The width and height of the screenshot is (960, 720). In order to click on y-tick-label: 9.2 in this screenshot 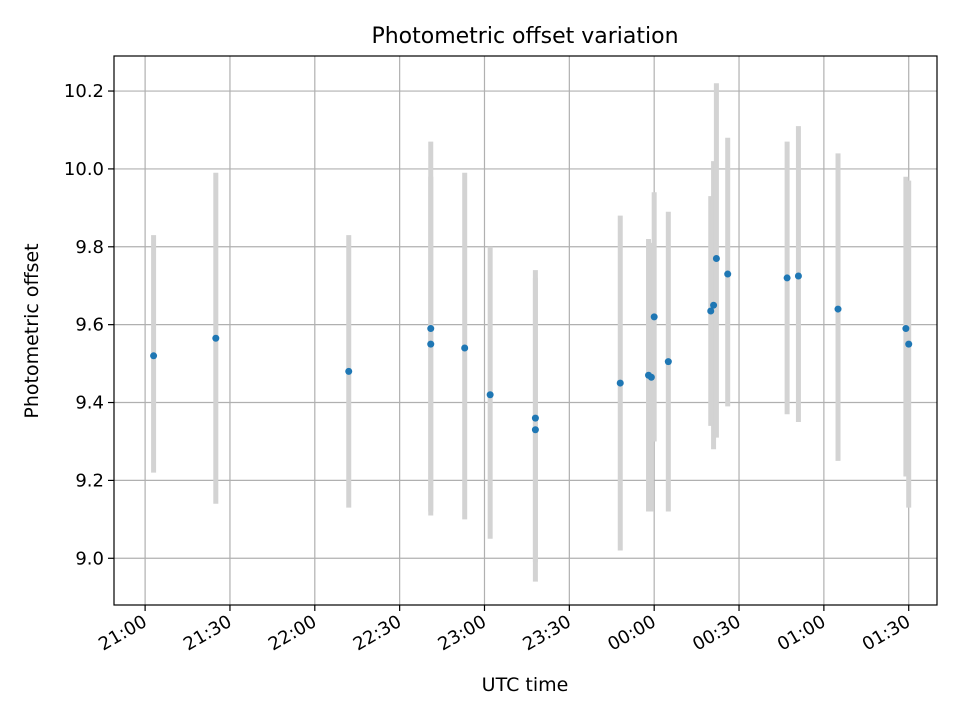, I will do `click(89, 480)`.